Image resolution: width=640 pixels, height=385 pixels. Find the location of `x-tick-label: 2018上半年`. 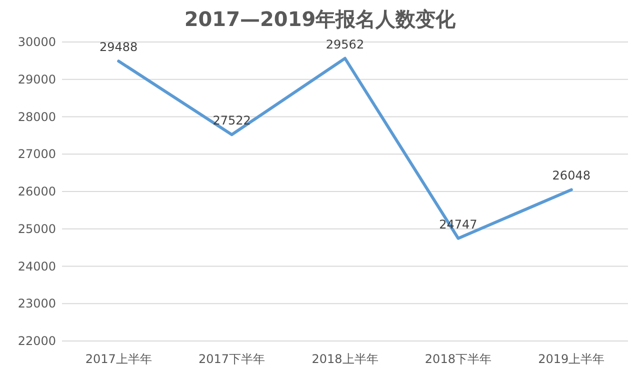

x-tick-label: 2018上半年 is located at coordinates (345, 359).